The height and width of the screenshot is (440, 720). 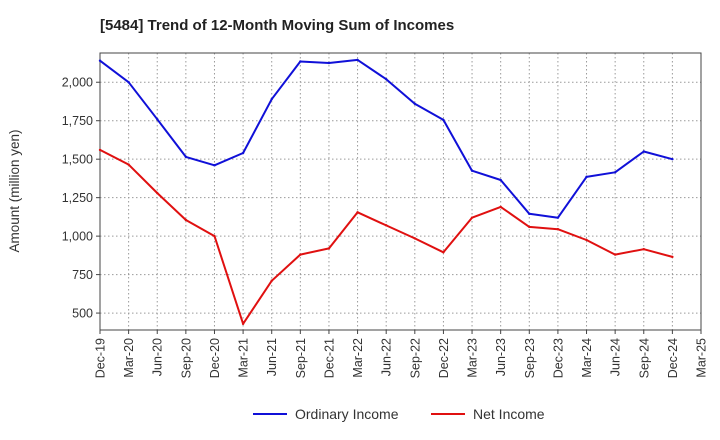 What do you see at coordinates (358, 358) in the screenshot?
I see `x-tick-label: Mar-22` at bounding box center [358, 358].